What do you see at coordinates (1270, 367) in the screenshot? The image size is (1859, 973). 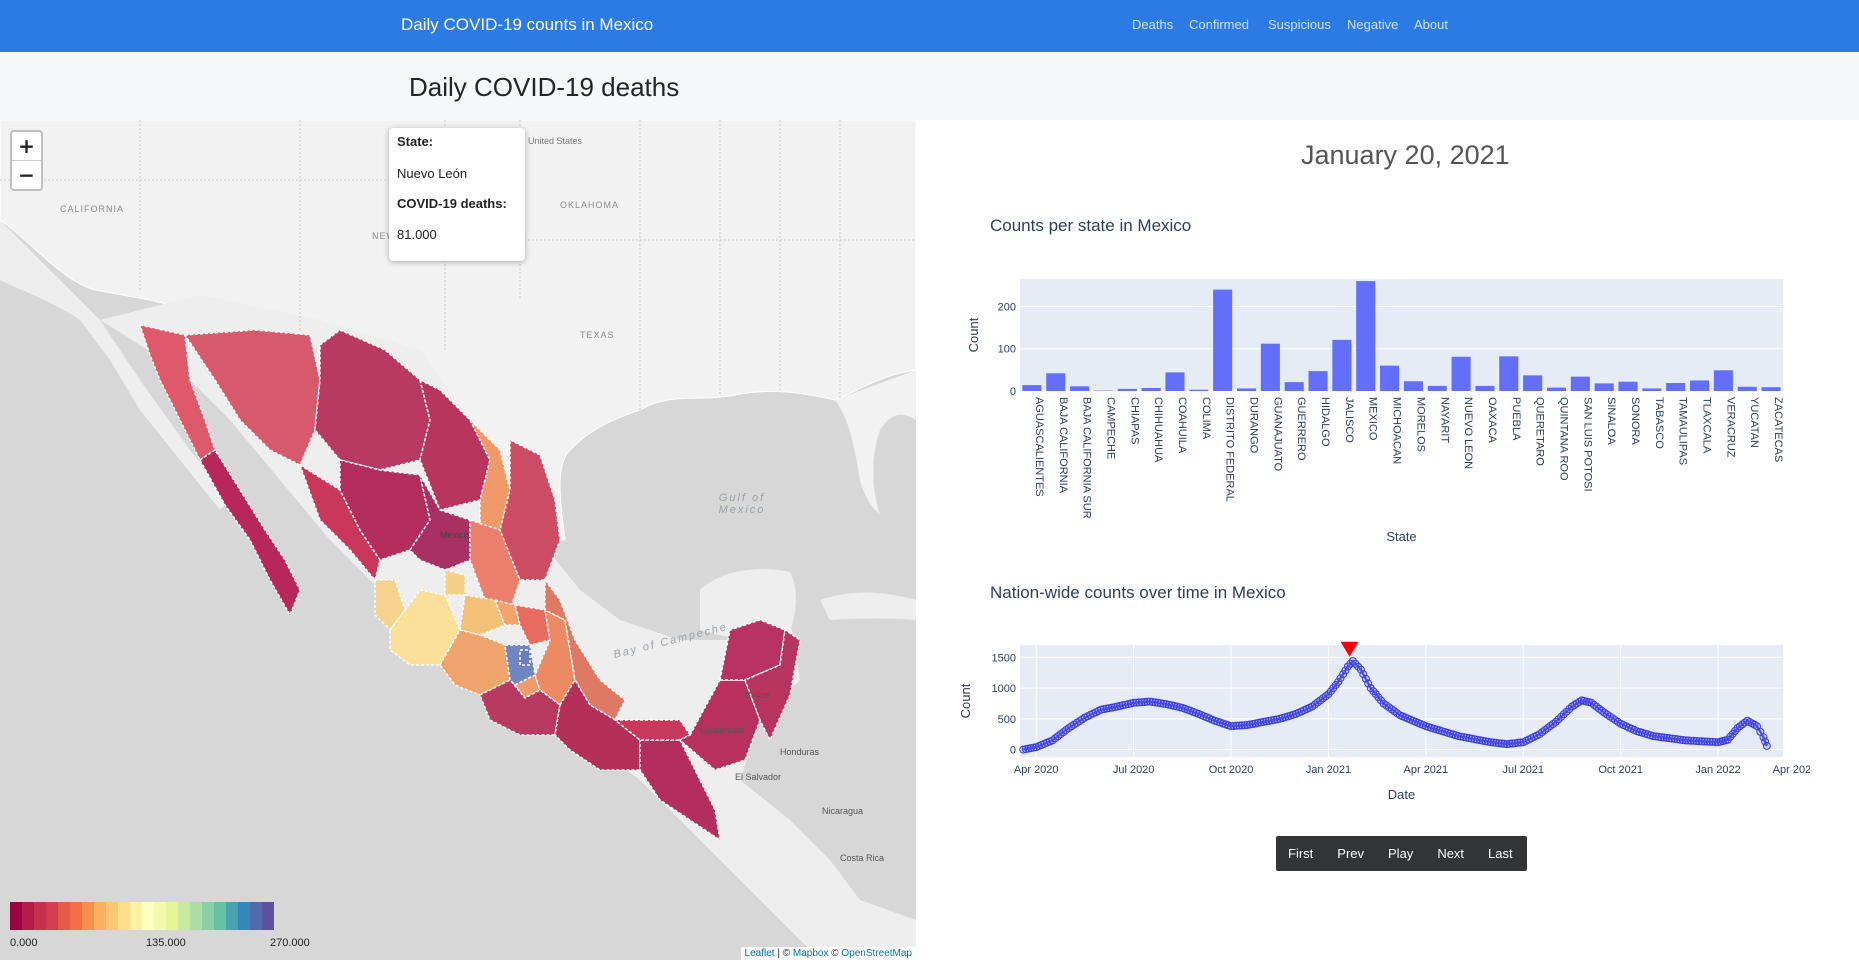 I see `bar-guanajuato` at bounding box center [1270, 367].